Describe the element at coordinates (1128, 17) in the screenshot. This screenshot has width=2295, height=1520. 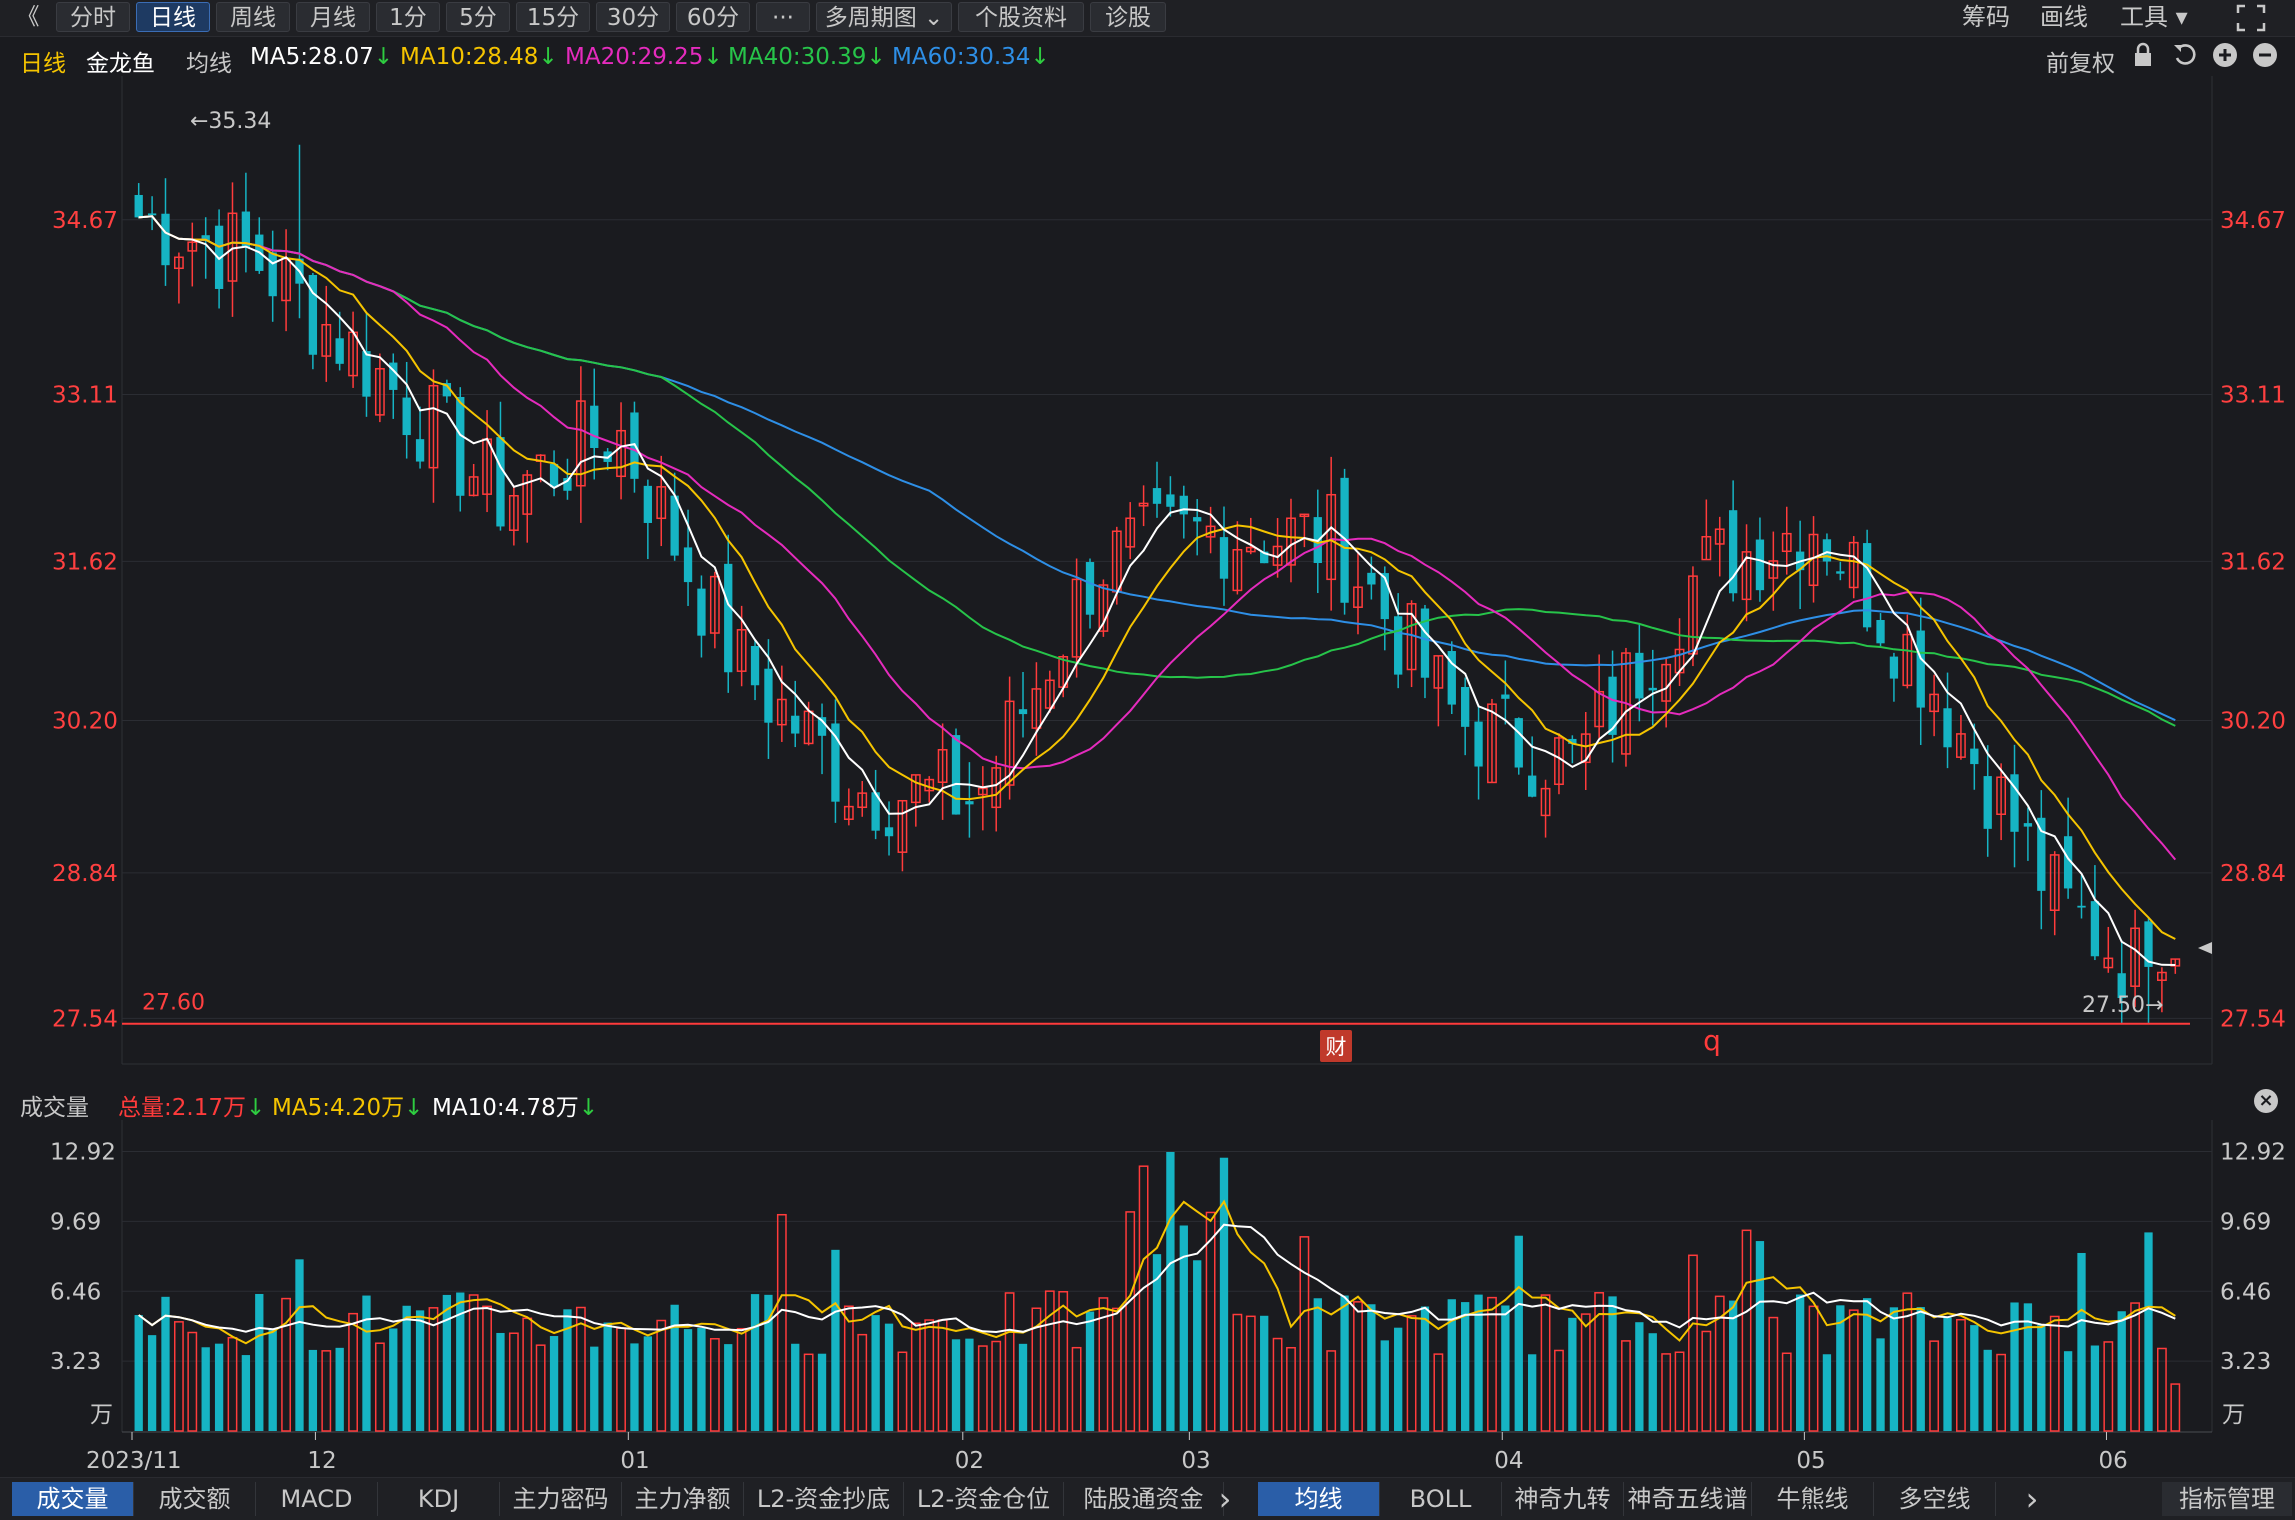
I see `tab-12: 诊股` at that location.